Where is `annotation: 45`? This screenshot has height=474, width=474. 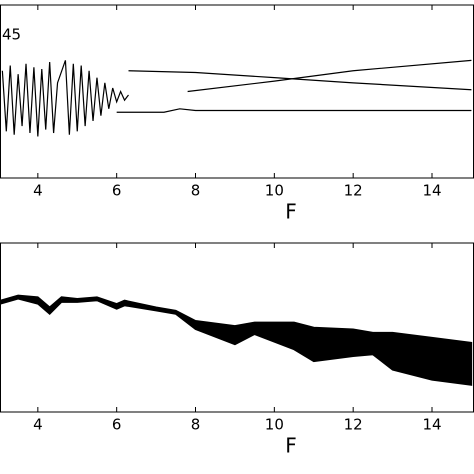 annotation: 45 is located at coordinates (11, 35).